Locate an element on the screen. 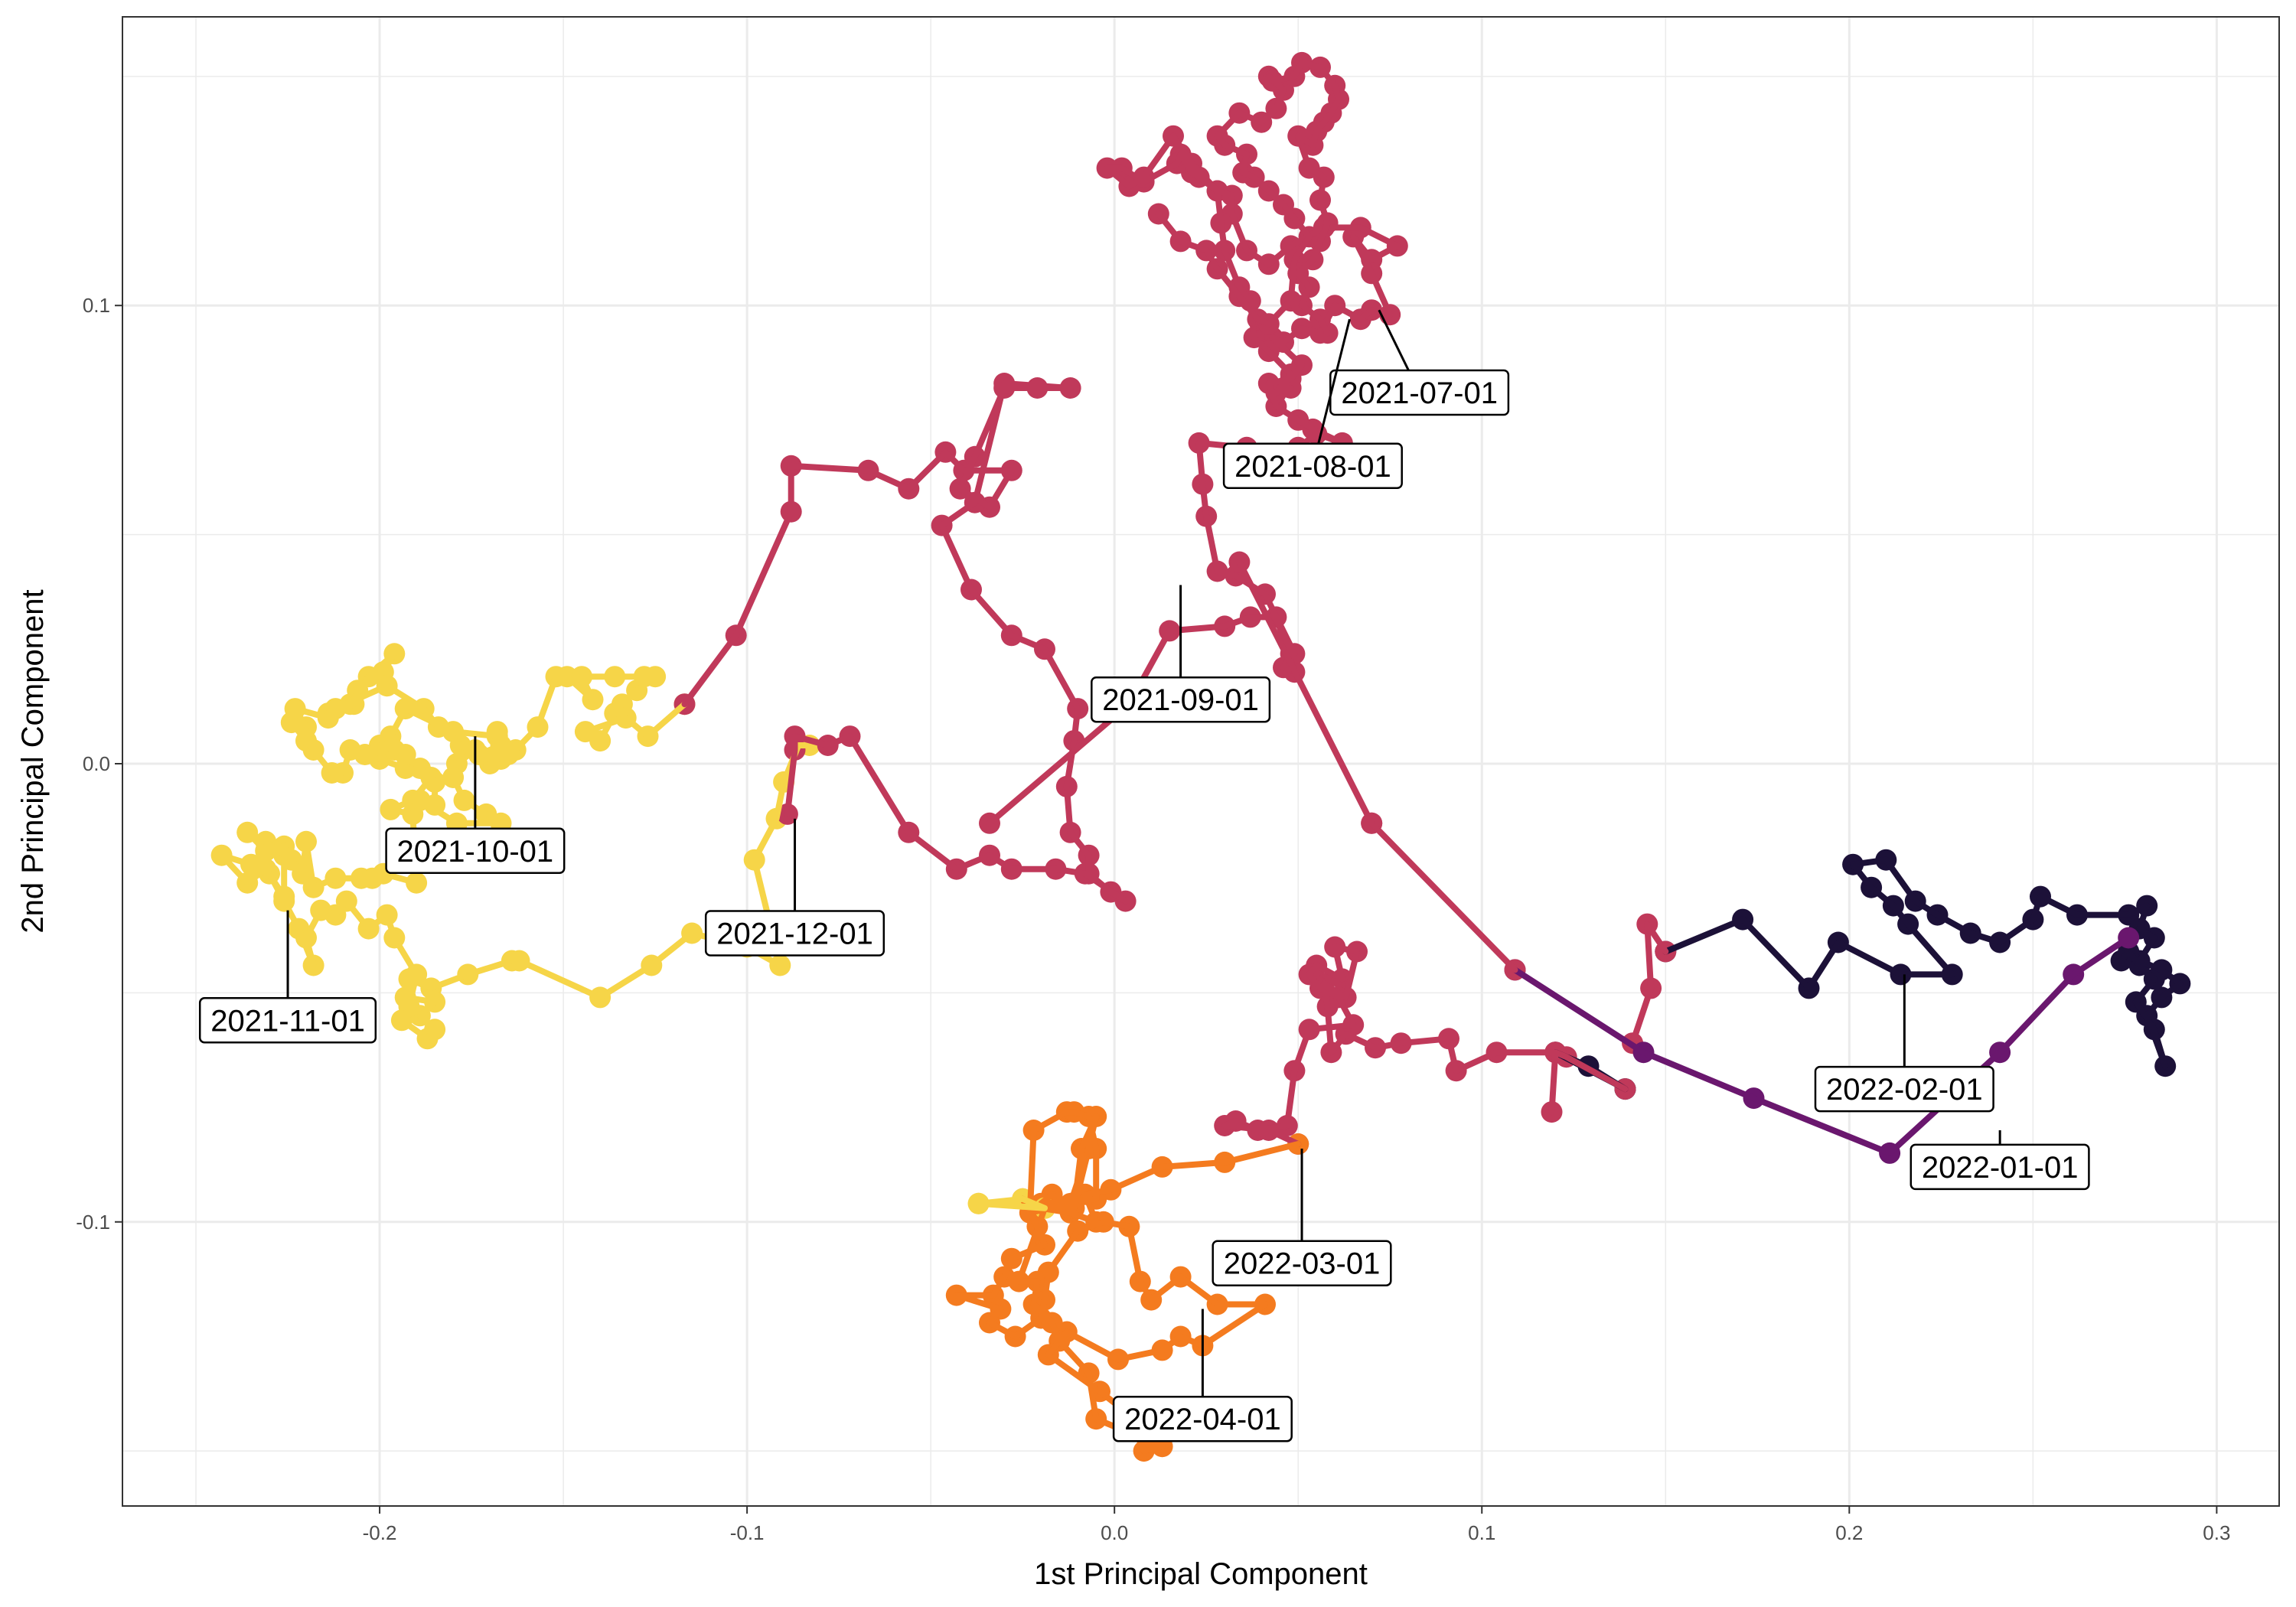  date-callout: 2021-11-01 is located at coordinates (287, 977).